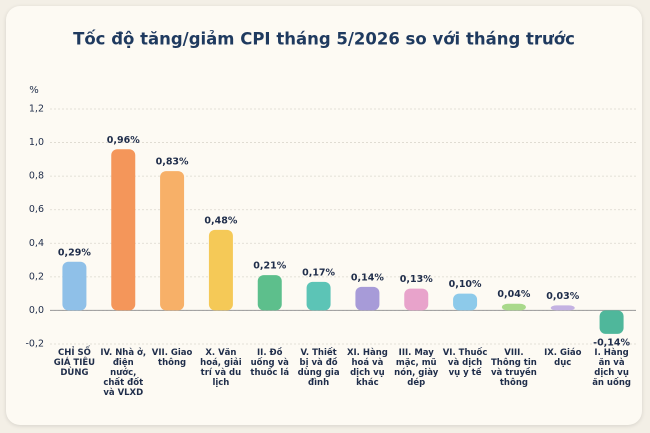 The image size is (650, 433). I want to click on y-tick-label: 0,0, so click(36, 310).